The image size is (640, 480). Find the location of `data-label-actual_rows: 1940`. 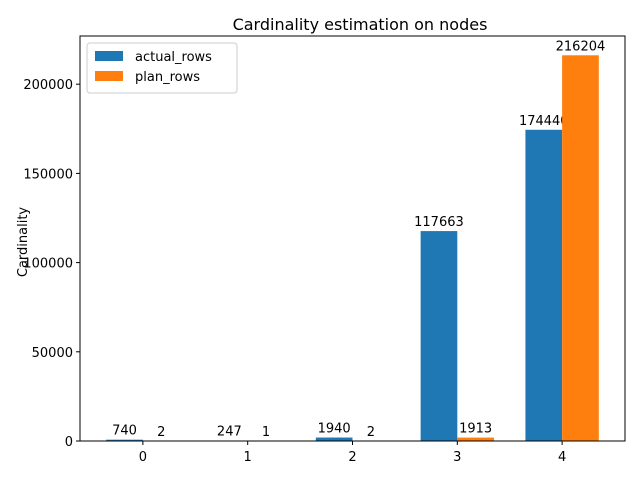

data-label-actual_rows: 1940 is located at coordinates (334, 429).